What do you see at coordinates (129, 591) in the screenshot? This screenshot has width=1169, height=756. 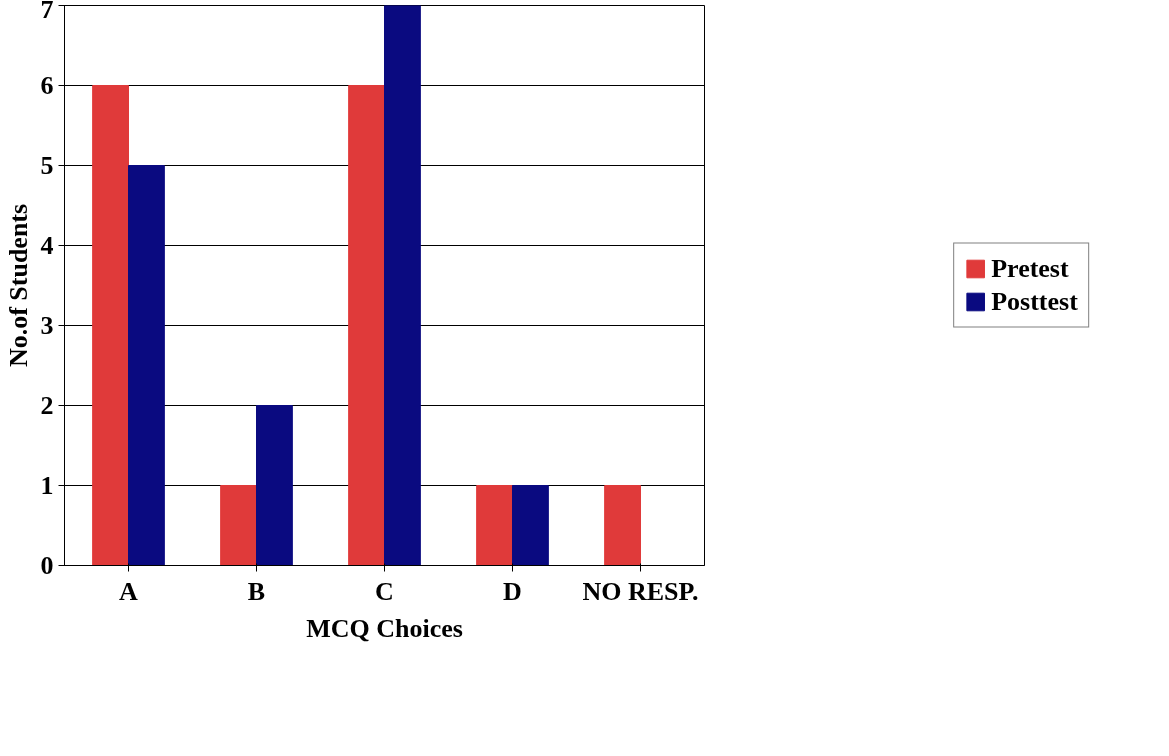 I see `x-tick-label: A` at bounding box center [129, 591].